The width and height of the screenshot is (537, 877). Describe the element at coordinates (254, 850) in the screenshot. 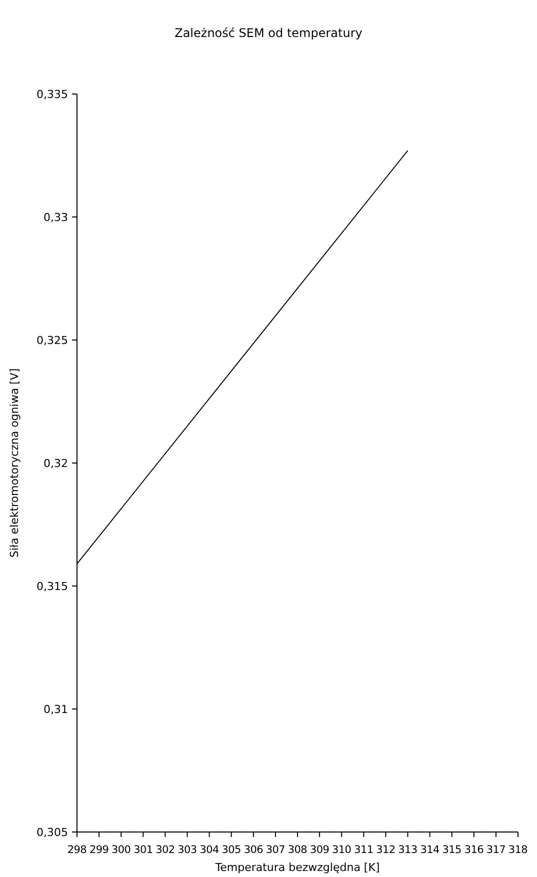

I see `x-tick-label: 306` at that location.